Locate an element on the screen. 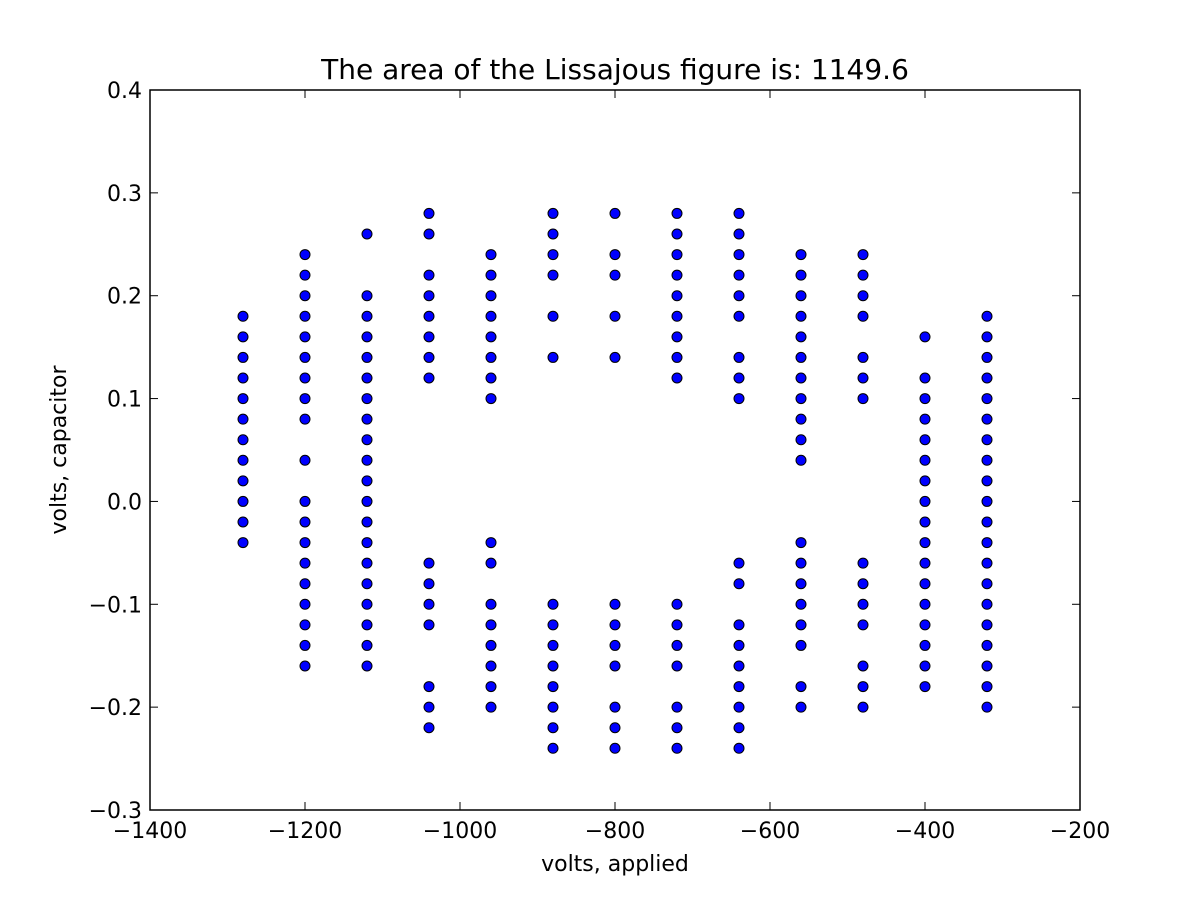  x-tick-label: −1000 is located at coordinates (460, 831).